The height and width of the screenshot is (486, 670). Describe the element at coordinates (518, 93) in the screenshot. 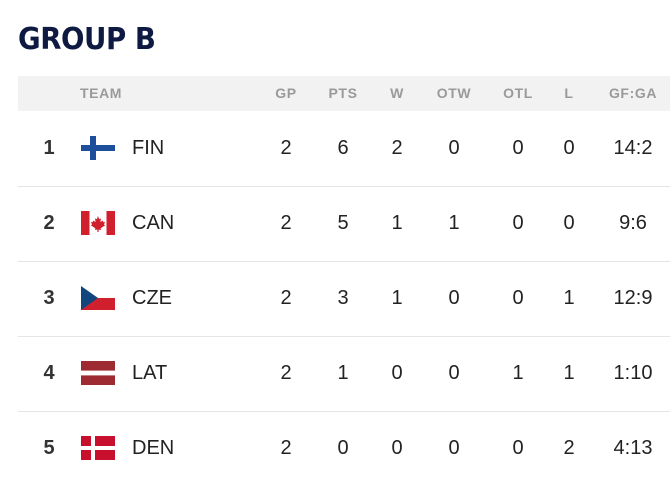

I see `column-header-otl: OTL` at that location.